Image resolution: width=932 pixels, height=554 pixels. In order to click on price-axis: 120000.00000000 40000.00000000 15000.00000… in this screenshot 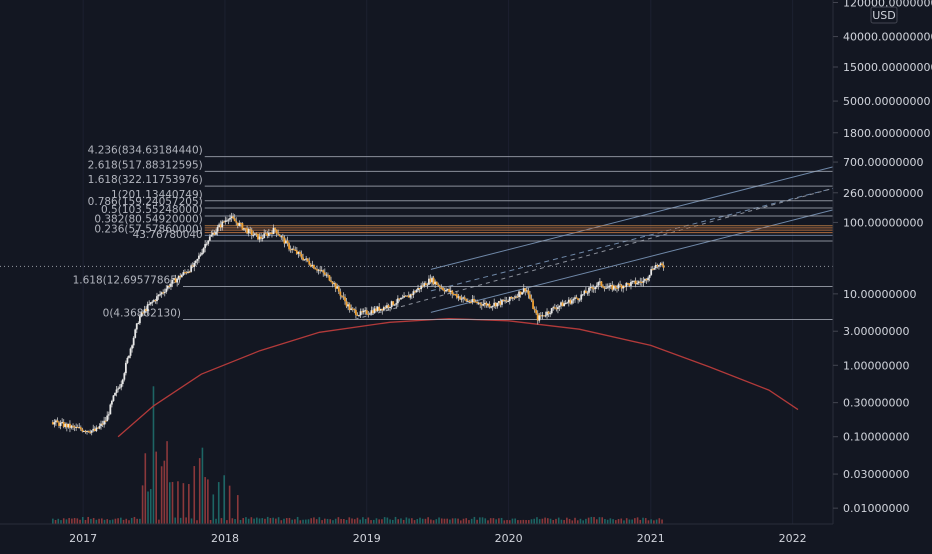, I will do `click(882, 257)`.